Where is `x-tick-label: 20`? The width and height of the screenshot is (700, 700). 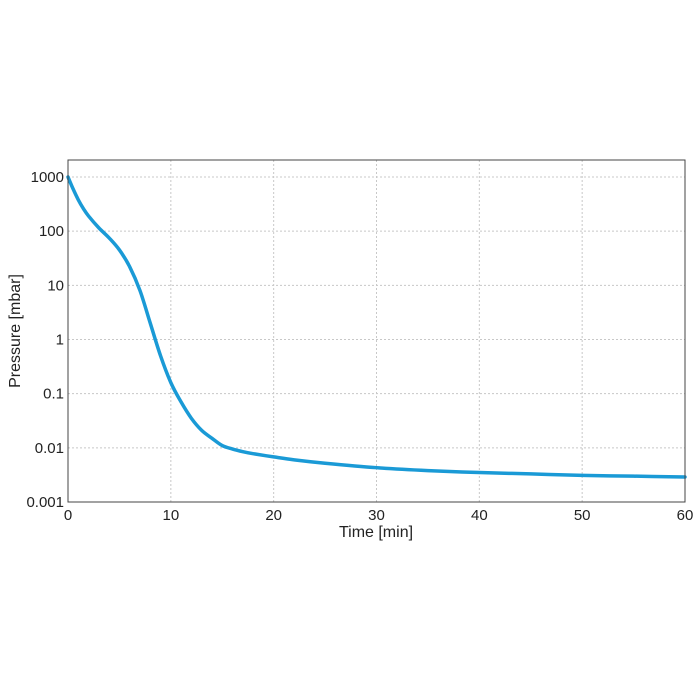 x-tick-label: 20 is located at coordinates (273, 515).